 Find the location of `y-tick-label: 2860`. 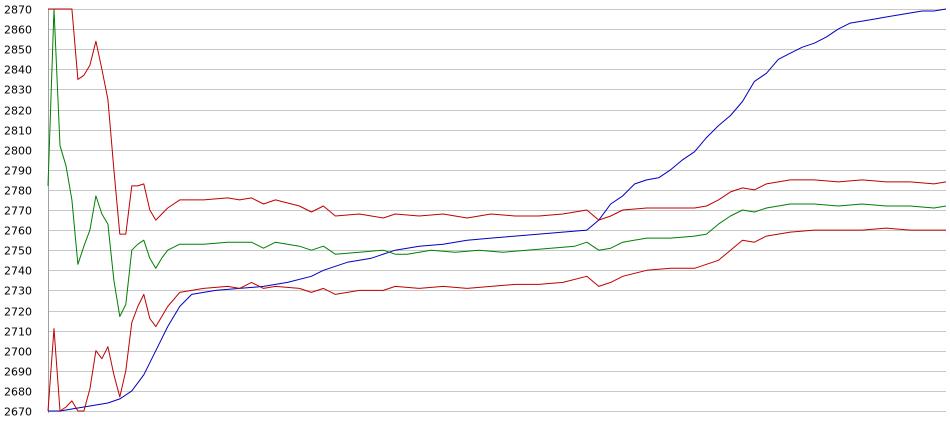

y-tick-label: 2860 is located at coordinates (18, 30).